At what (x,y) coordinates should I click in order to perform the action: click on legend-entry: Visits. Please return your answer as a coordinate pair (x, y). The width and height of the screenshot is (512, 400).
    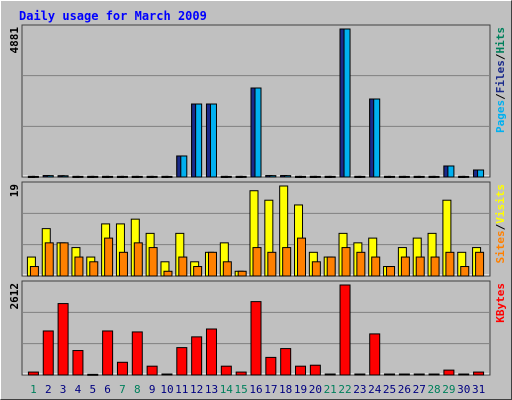
    Looking at the image, I should click on (500, 204).